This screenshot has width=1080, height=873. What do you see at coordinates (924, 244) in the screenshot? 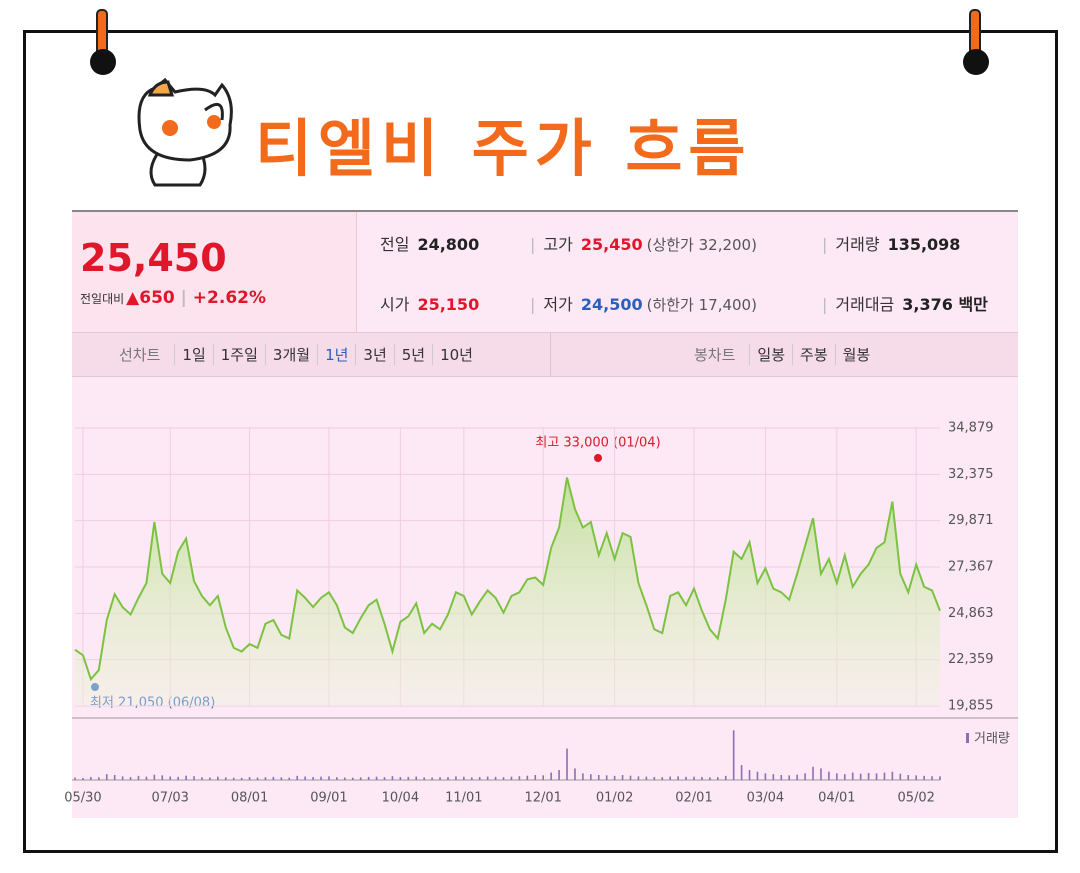
I see `stat-value: 135,098` at bounding box center [924, 244].